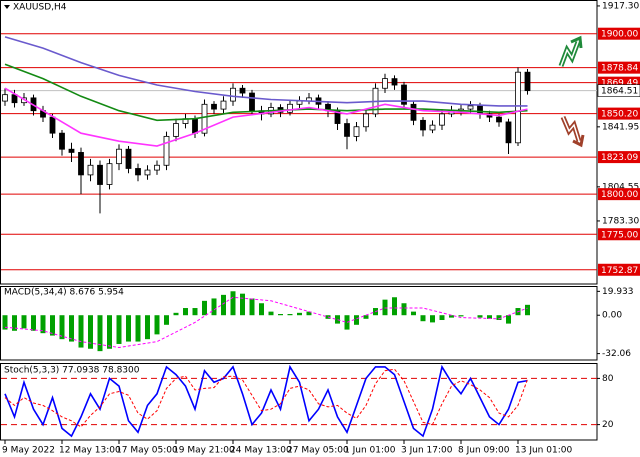 This screenshot has height=457, width=640. Describe the element at coordinates (72, 371) in the screenshot. I see `stoch-title: Stoch(5,3,3) 77.0938 78.8300` at that location.